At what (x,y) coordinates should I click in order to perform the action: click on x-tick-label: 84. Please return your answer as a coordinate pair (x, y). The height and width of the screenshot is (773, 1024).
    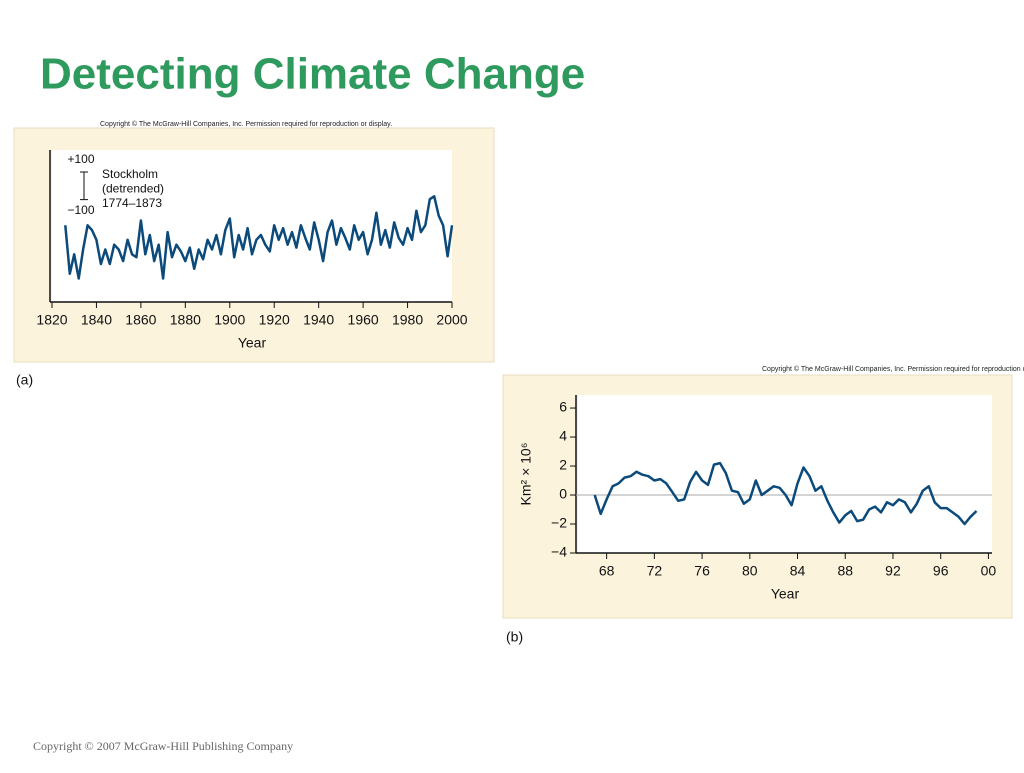
    Looking at the image, I should click on (798, 571).